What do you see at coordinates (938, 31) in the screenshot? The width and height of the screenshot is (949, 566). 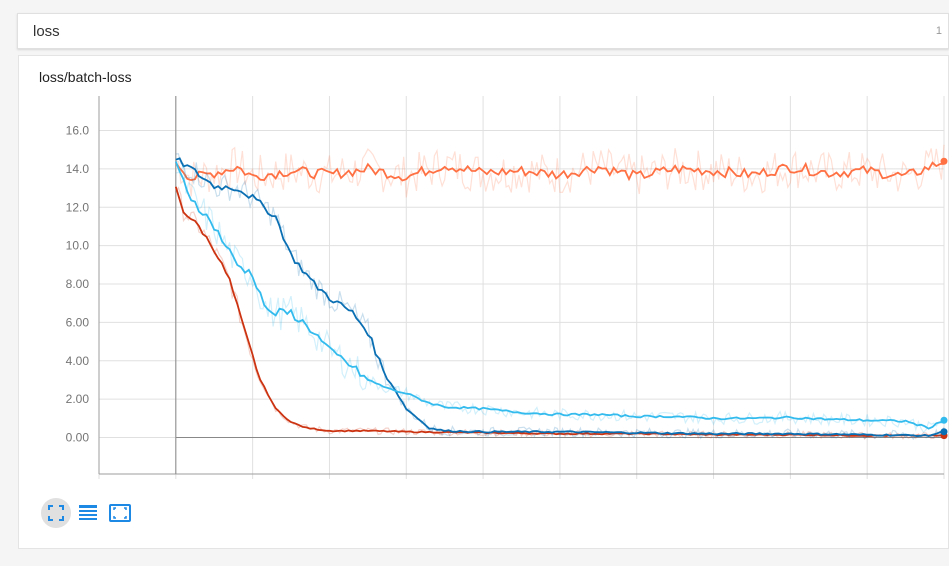 I see `section-count: 1` at bounding box center [938, 31].